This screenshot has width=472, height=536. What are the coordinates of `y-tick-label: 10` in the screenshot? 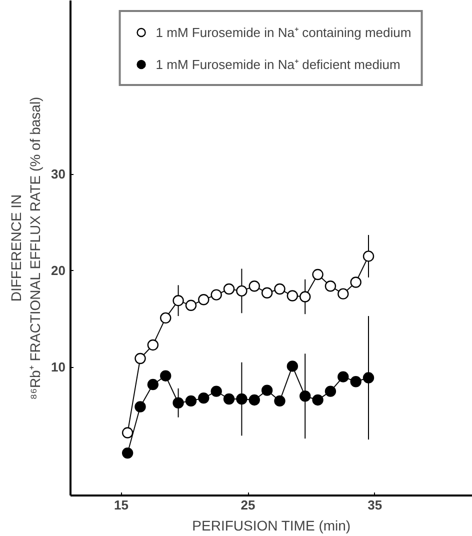 It's located at (58, 367).